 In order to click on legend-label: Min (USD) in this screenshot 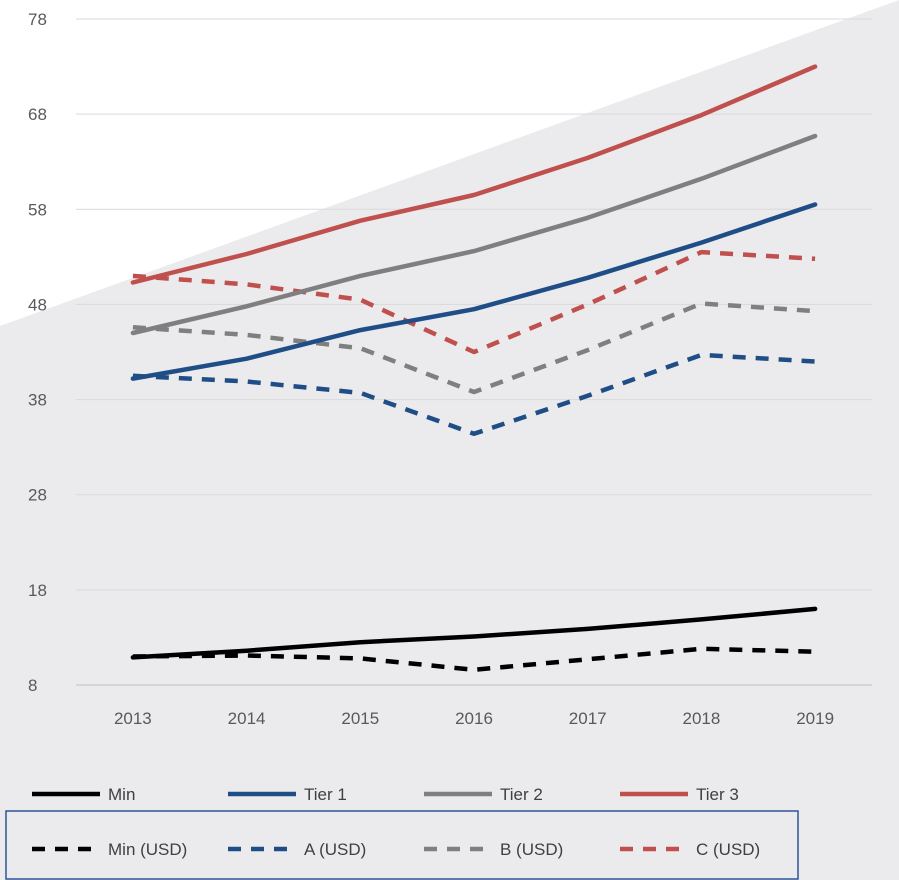, I will do `click(147, 849)`.